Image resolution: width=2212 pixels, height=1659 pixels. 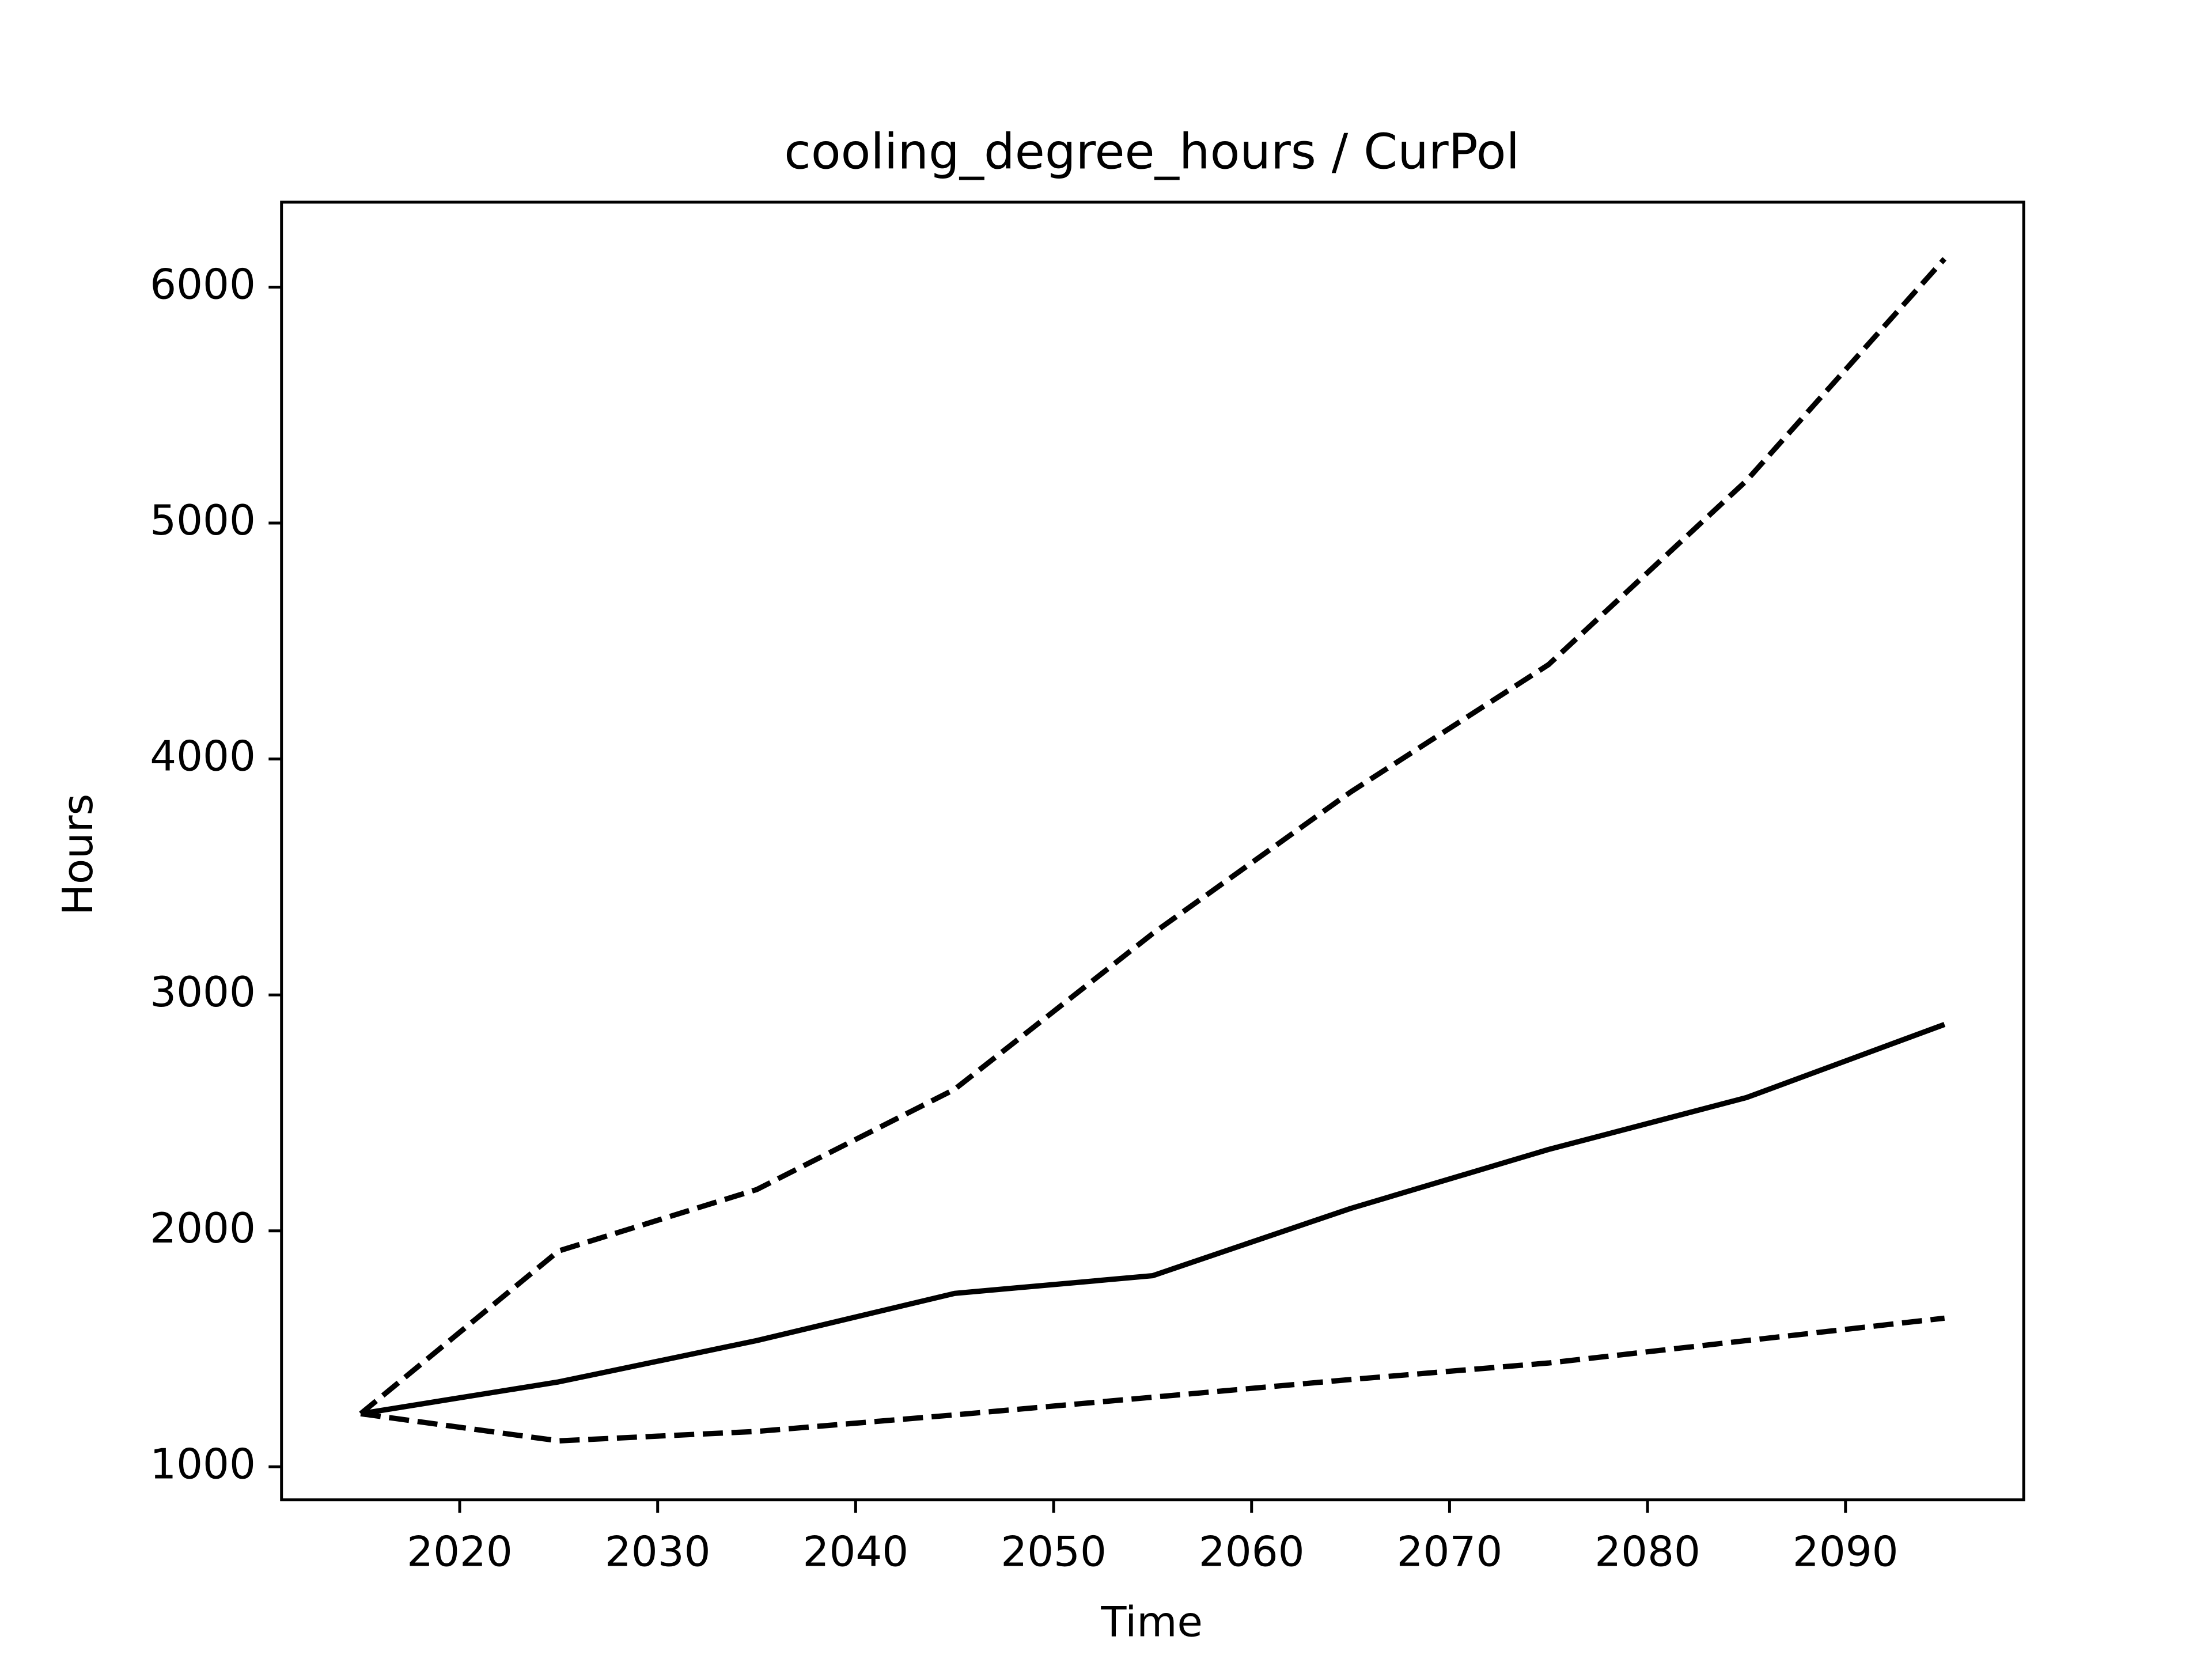 What do you see at coordinates (856, 1552) in the screenshot?
I see `x-tick-label: 2040` at bounding box center [856, 1552].